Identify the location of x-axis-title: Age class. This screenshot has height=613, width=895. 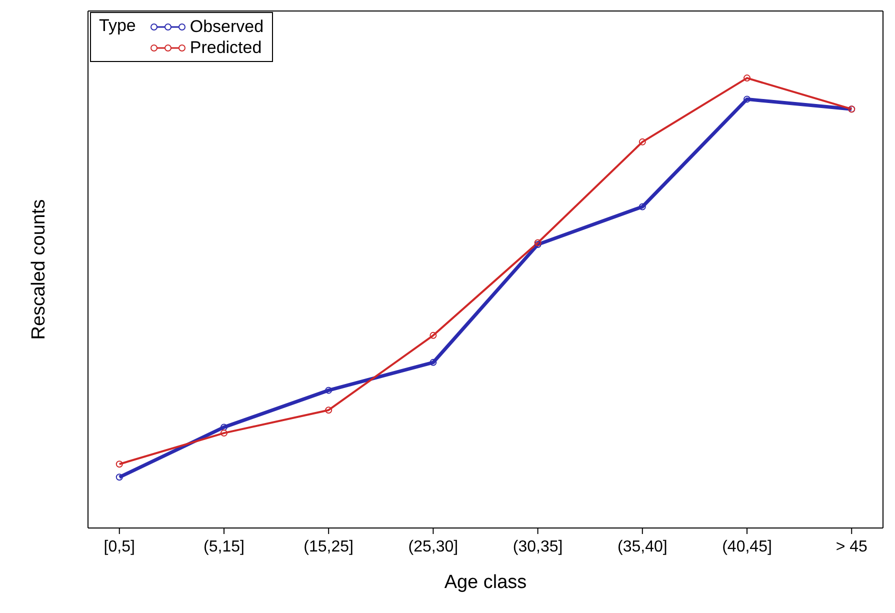
(485, 582).